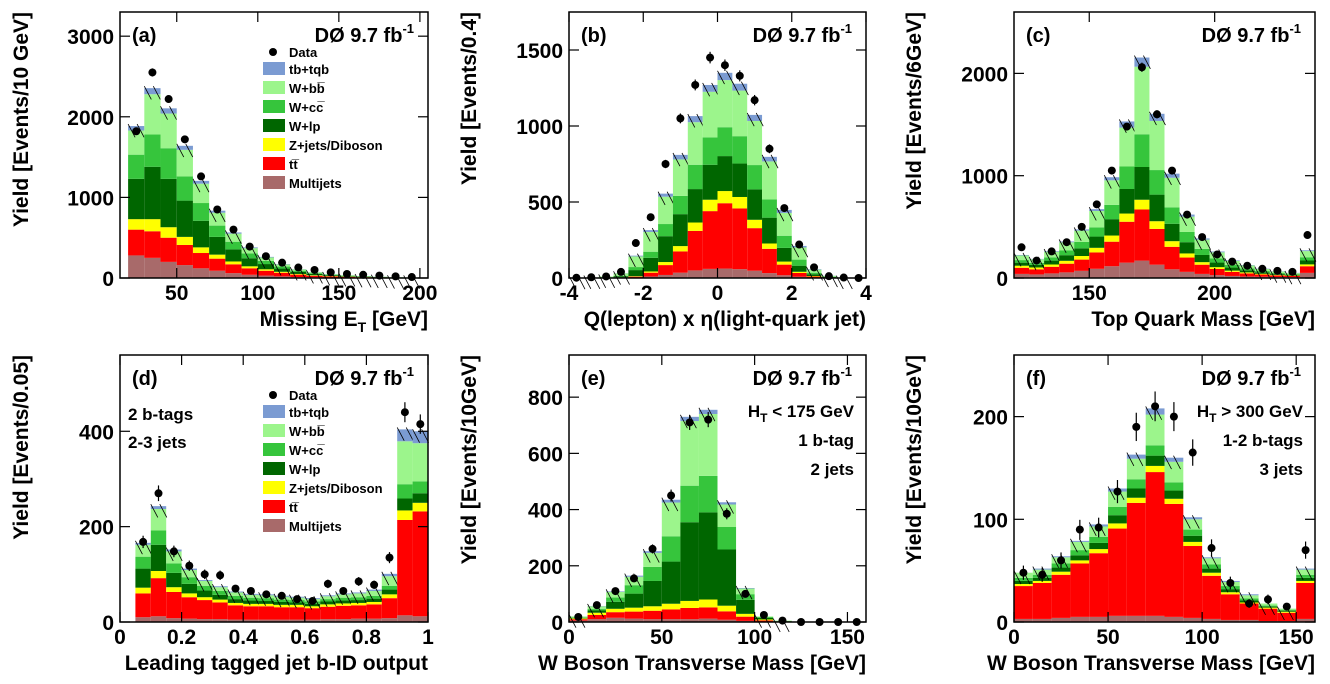 The image size is (1330, 684). Describe the element at coordinates (1038, 36) in the screenshot. I see `panel-label: (c)` at that location.